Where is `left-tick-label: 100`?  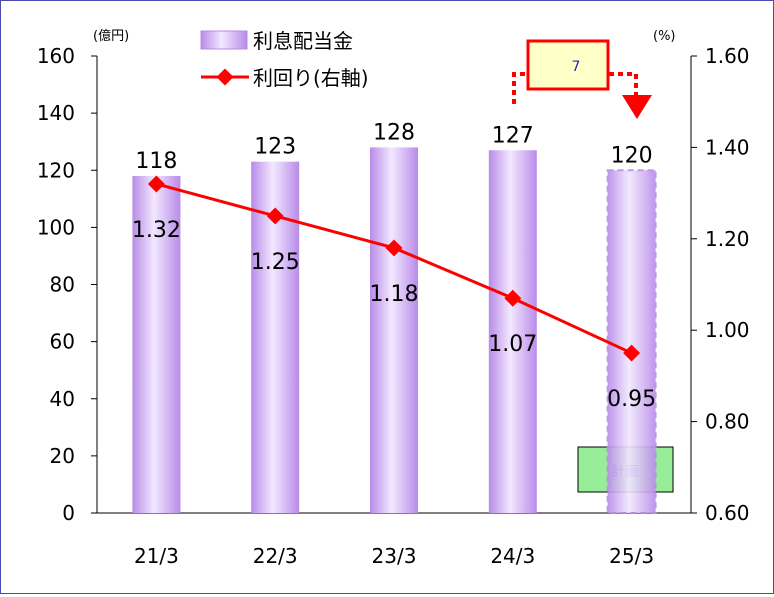
left-tick-label: 100 is located at coordinates (56, 227).